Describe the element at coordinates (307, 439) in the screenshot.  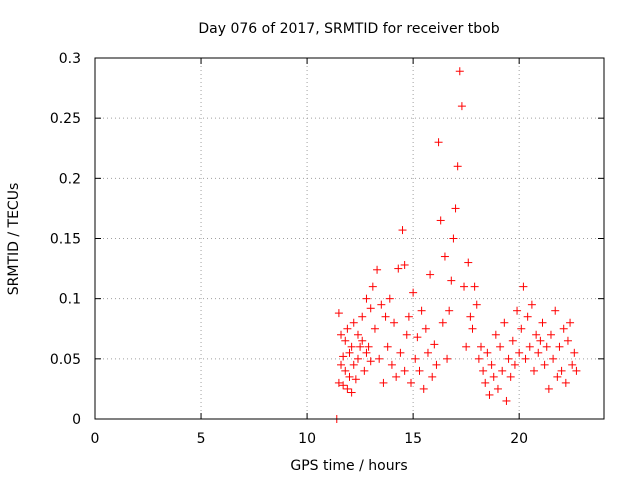
I see `x-tick-label: 10` at that location.